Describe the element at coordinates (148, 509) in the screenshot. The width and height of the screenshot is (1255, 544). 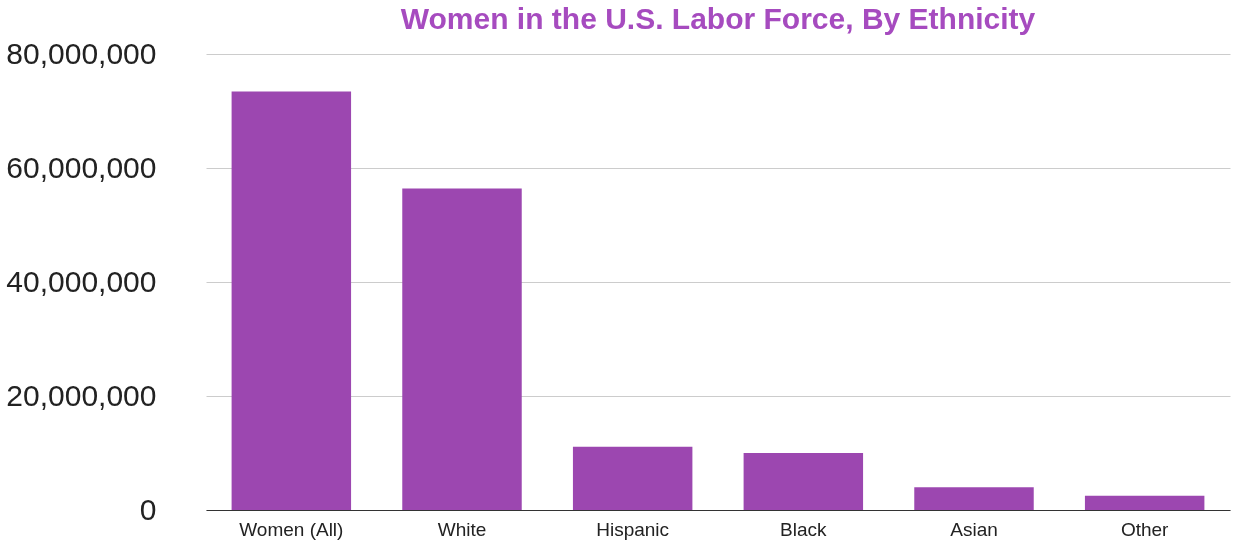
I see `y-tick-label: 0` at that location.